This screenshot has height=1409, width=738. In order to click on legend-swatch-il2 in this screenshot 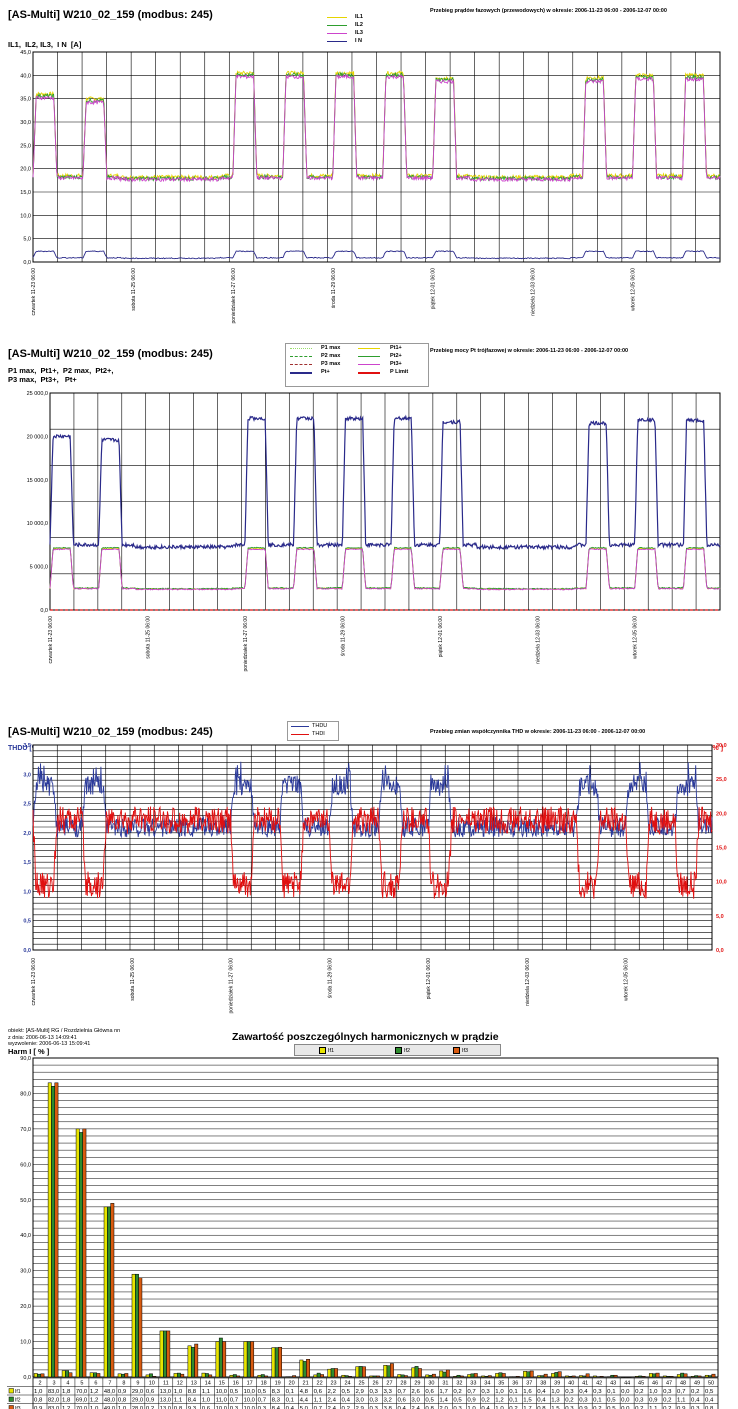, I will do `click(337, 25)`.